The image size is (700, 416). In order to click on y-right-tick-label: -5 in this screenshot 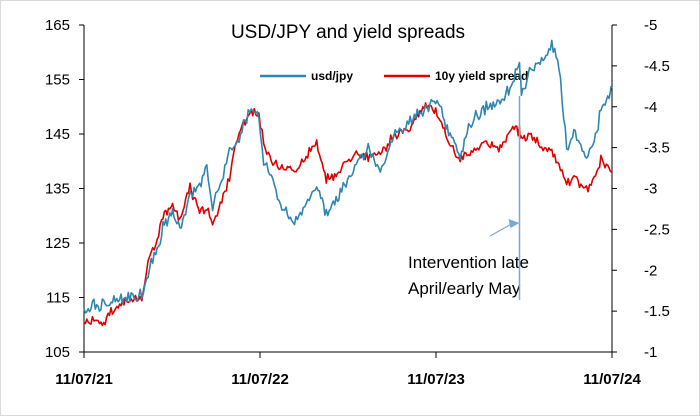, I will do `click(650, 25)`.